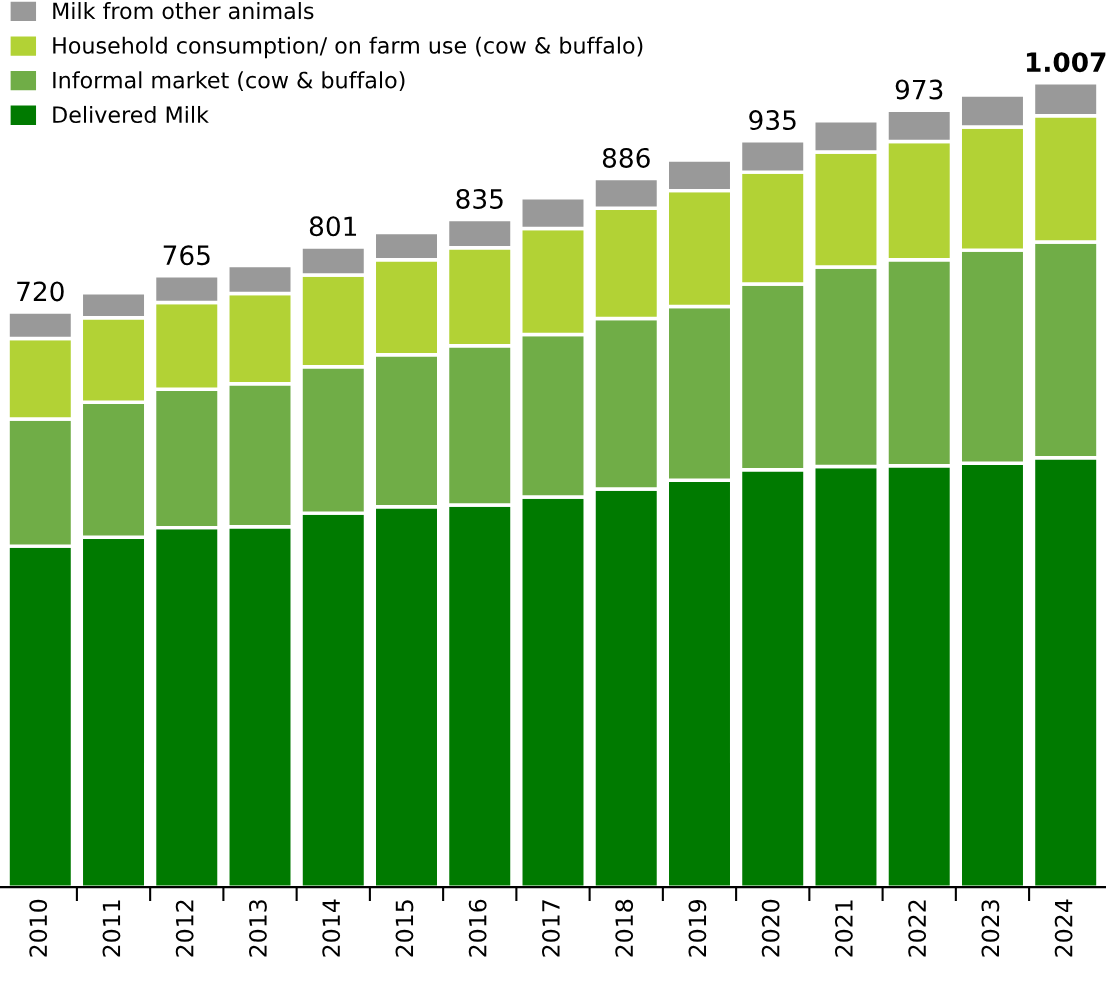 The width and height of the screenshot is (1106, 989). What do you see at coordinates (38, 928) in the screenshot?
I see `x-tick-label: 2010` at bounding box center [38, 928].